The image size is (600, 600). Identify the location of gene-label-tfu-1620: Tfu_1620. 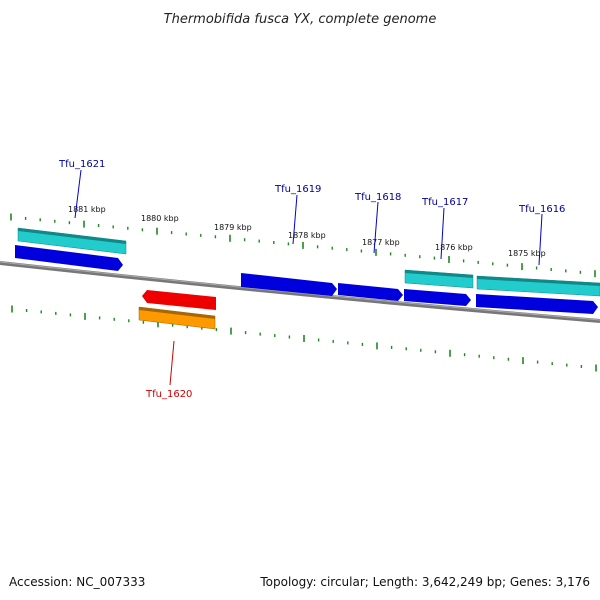
(168, 394).